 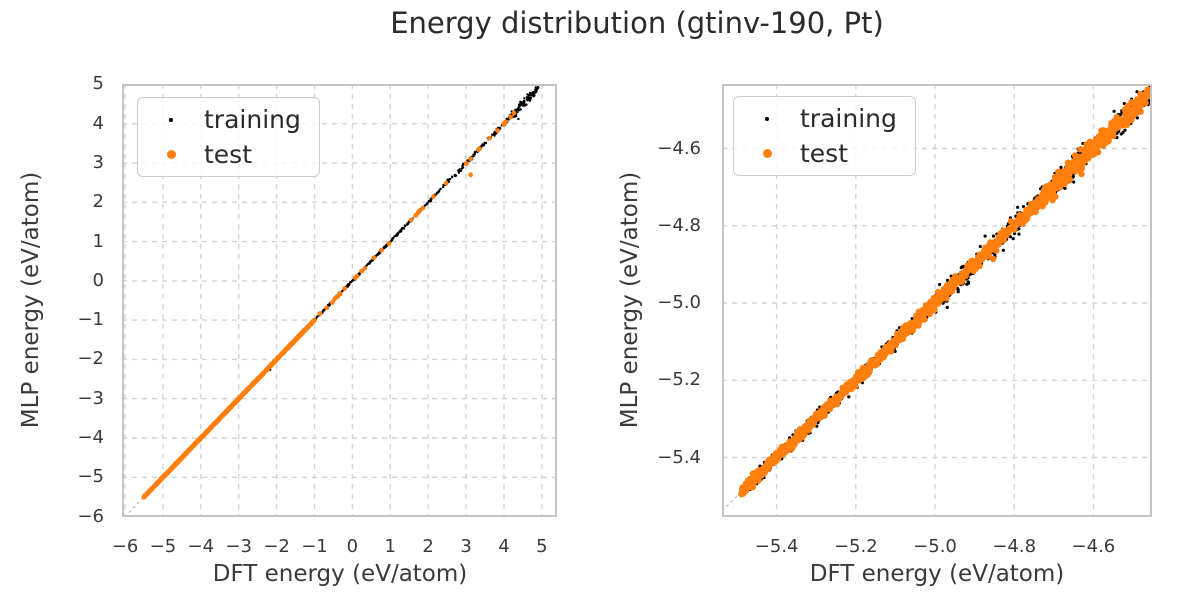 What do you see at coordinates (98, 280) in the screenshot?
I see `y-tick-label: 0` at bounding box center [98, 280].